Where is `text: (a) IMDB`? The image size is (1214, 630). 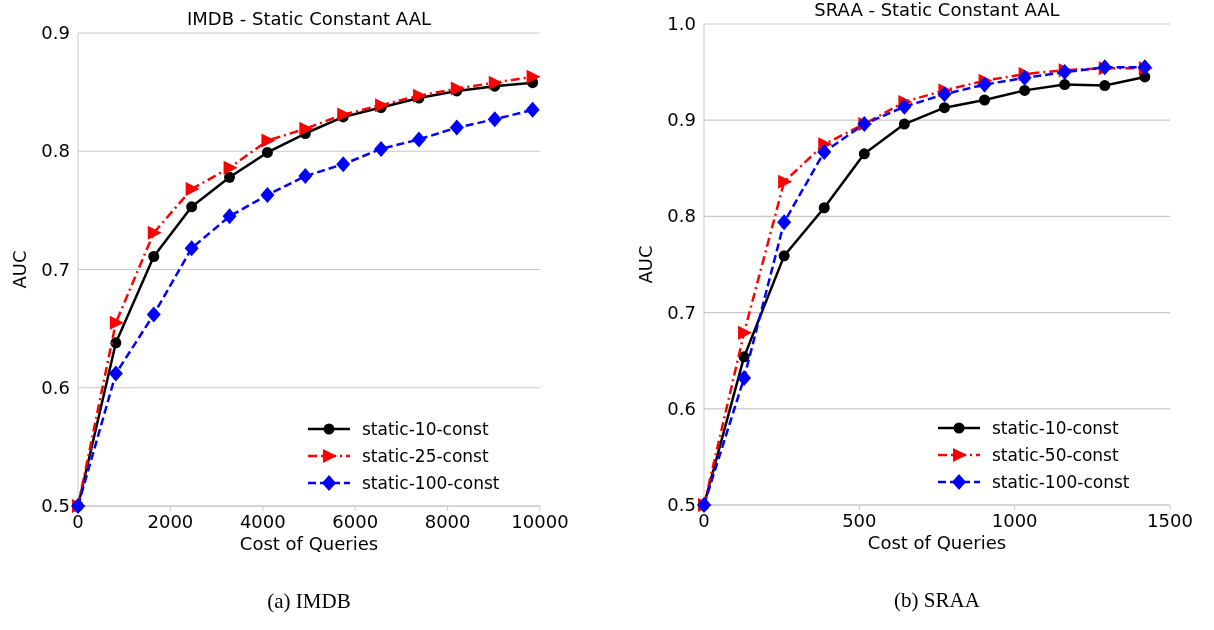 text: (a) IMDB is located at coordinates (309, 601).